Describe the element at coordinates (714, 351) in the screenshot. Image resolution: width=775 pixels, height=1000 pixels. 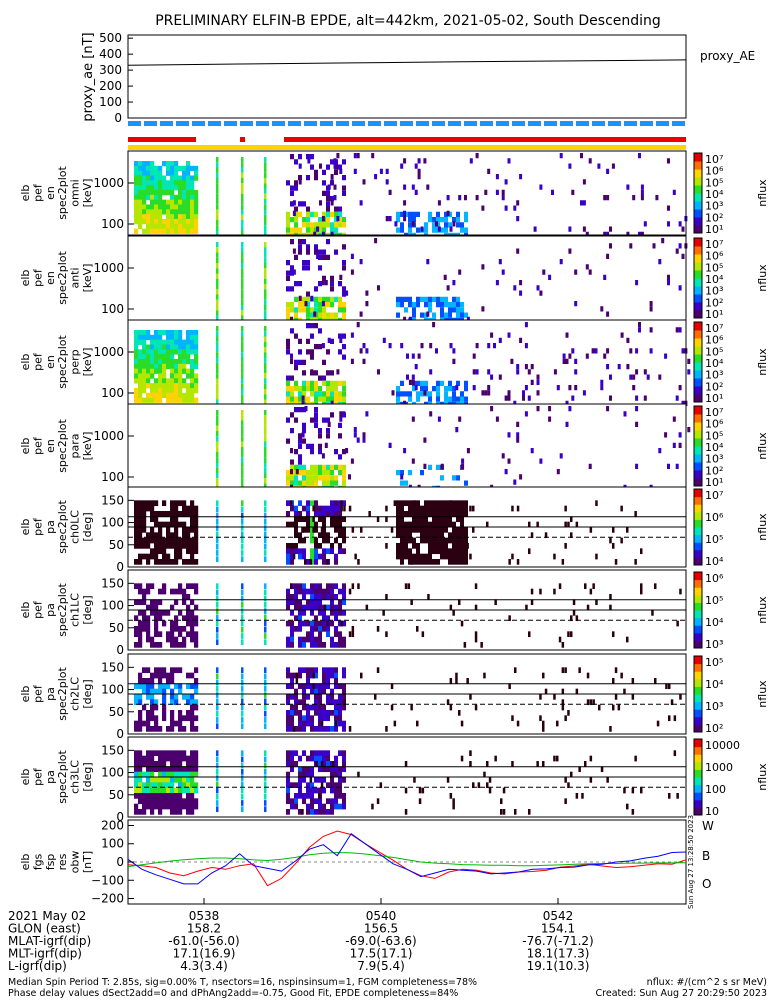
I see `energy-colorbar-3-tick: 10⁵` at that location.